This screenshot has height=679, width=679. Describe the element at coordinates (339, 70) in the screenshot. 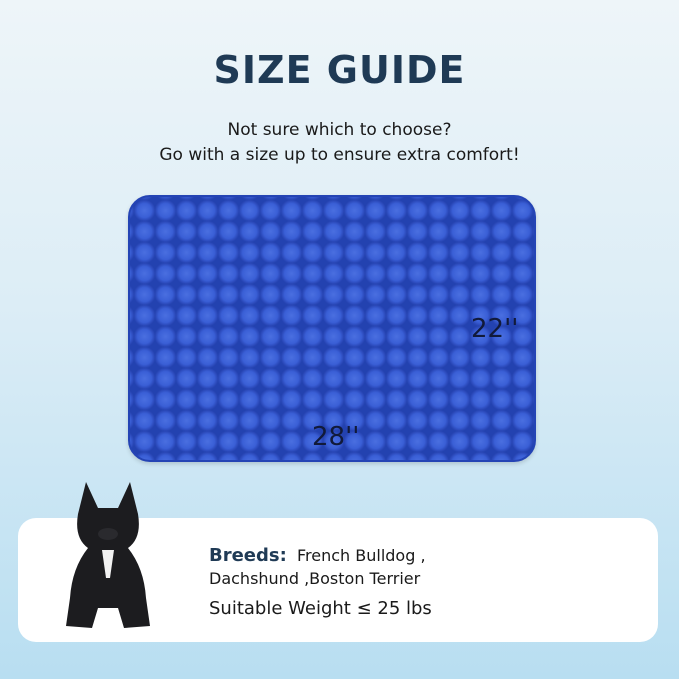

I see `page-title: SIZE GUIDE` at that location.